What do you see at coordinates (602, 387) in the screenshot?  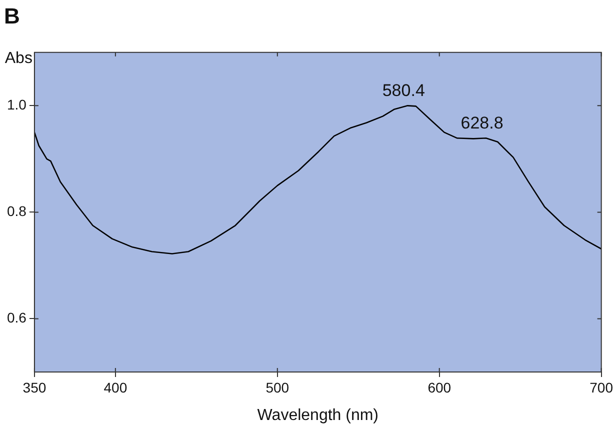 I see `x-tick-label: 700` at bounding box center [602, 387].